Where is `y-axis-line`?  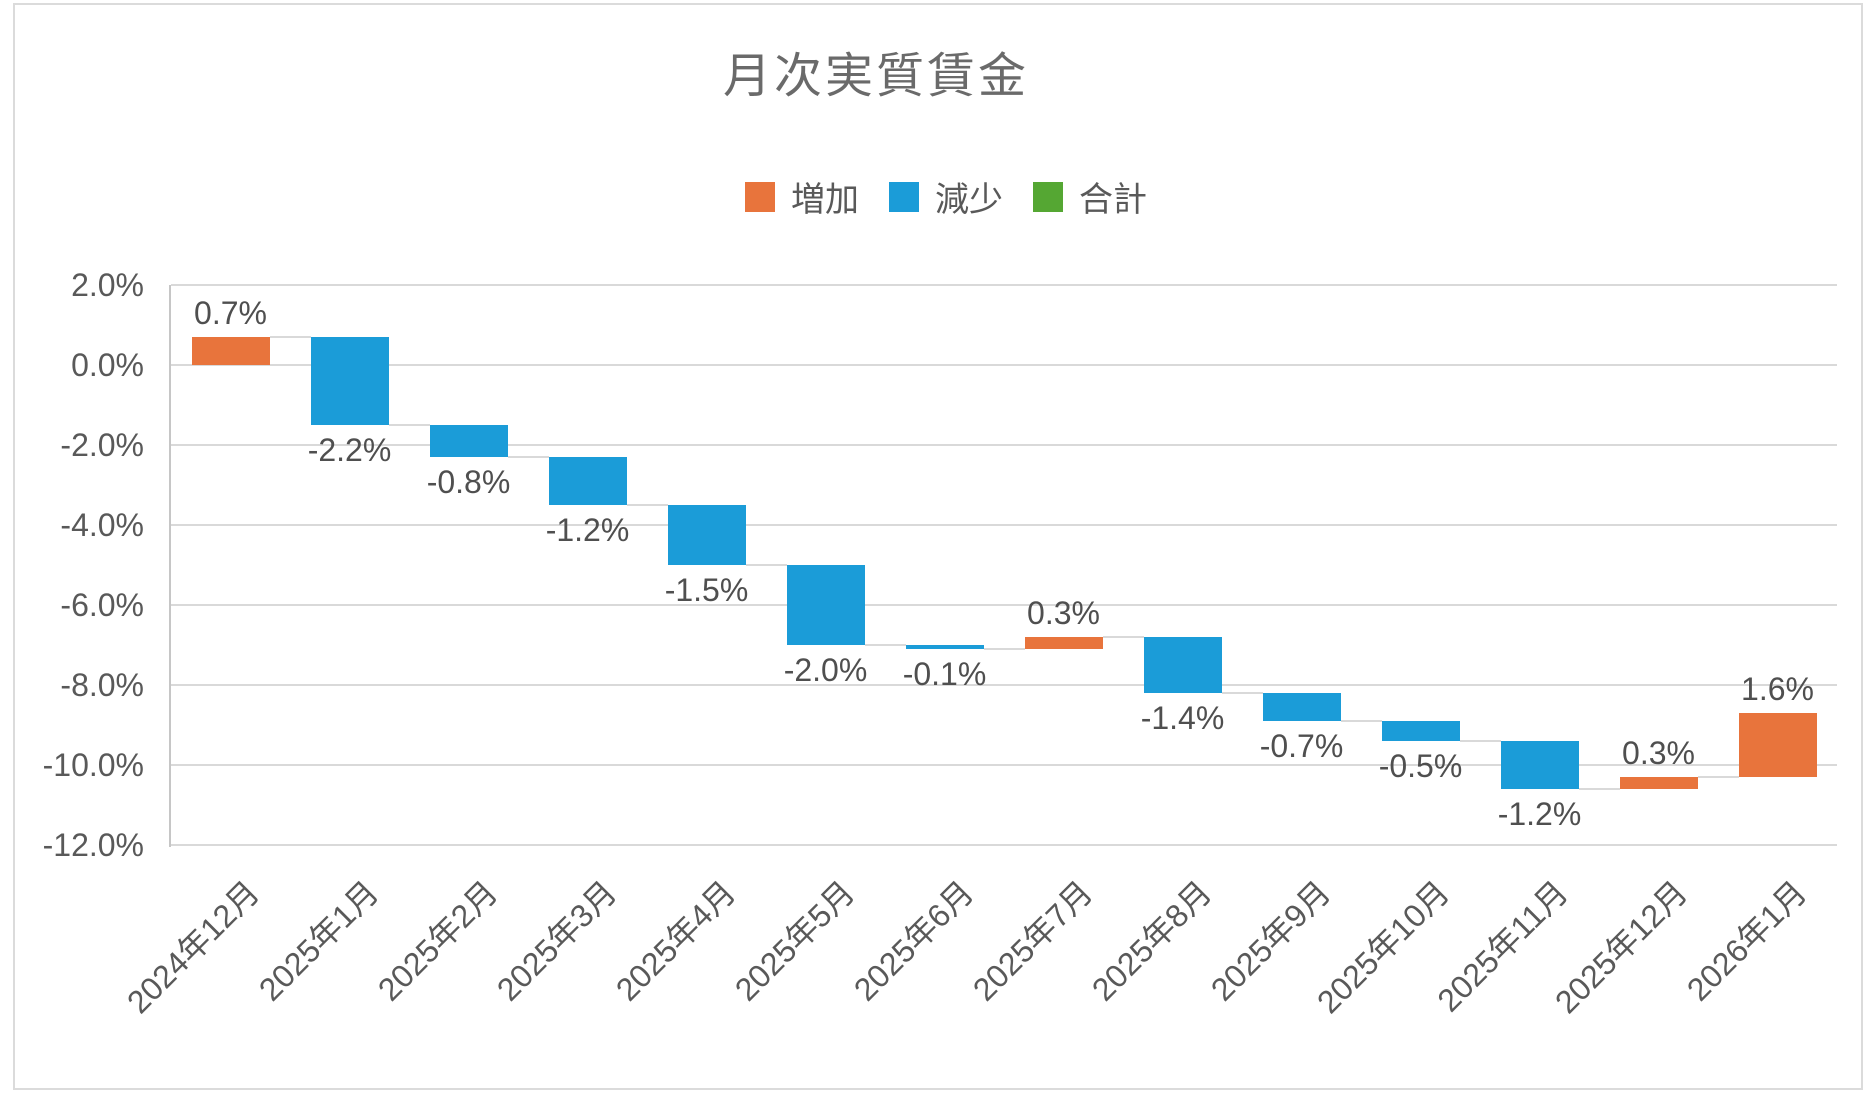 y-axis-line is located at coordinates (170, 566).